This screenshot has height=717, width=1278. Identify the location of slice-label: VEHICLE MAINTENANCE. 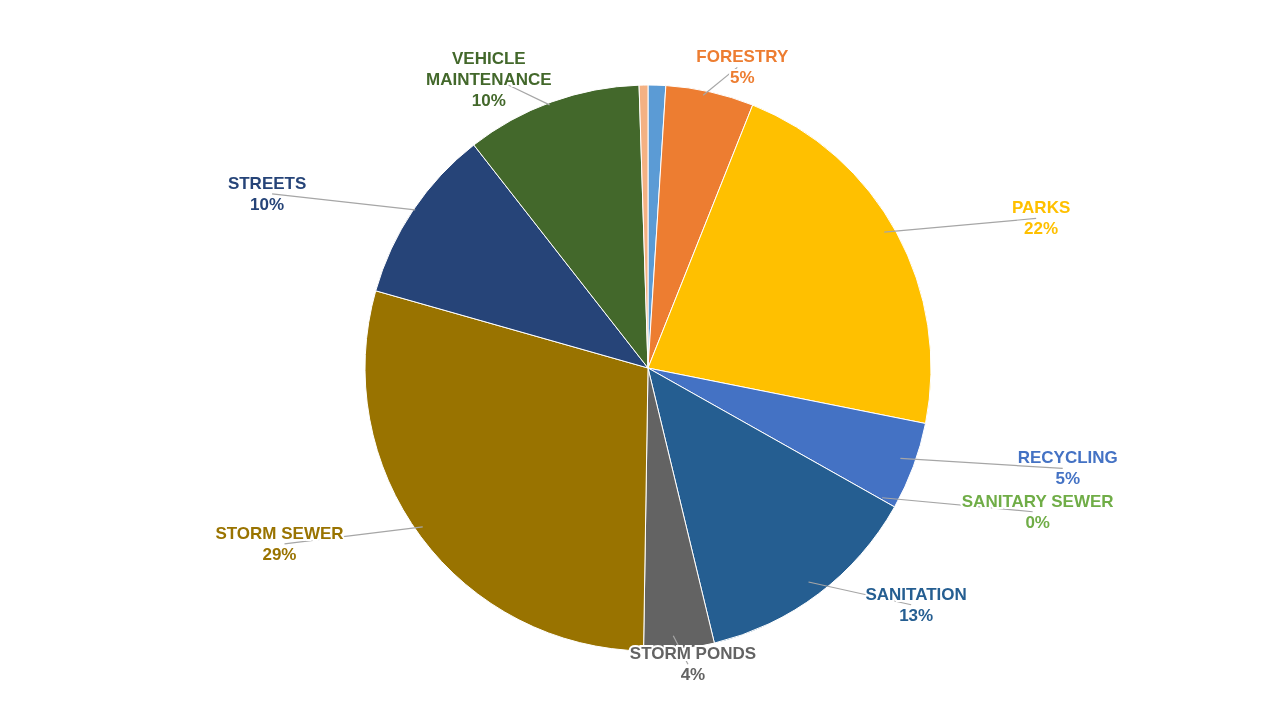
(489, 69).